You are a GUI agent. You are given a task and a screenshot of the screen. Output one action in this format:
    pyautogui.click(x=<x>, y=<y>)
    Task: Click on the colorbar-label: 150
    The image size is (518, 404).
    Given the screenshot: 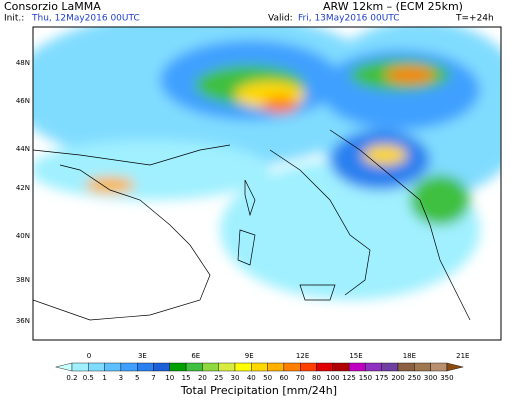 What is the action you would take?
    pyautogui.click(x=365, y=378)
    